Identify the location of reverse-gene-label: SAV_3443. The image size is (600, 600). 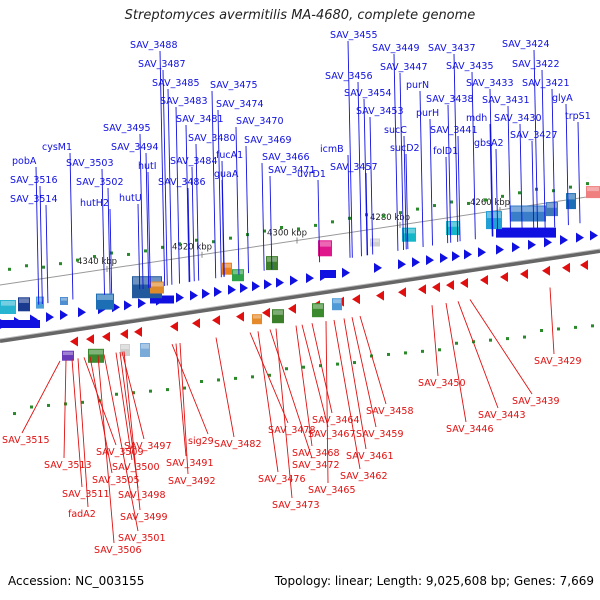
(502, 415).